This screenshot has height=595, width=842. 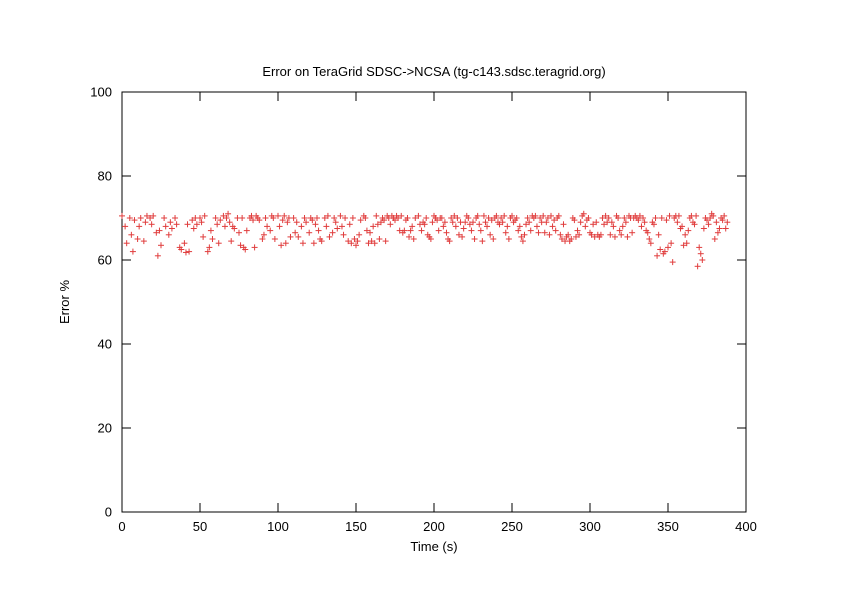 I want to click on y-tick-label: 100, so click(x=101, y=92).